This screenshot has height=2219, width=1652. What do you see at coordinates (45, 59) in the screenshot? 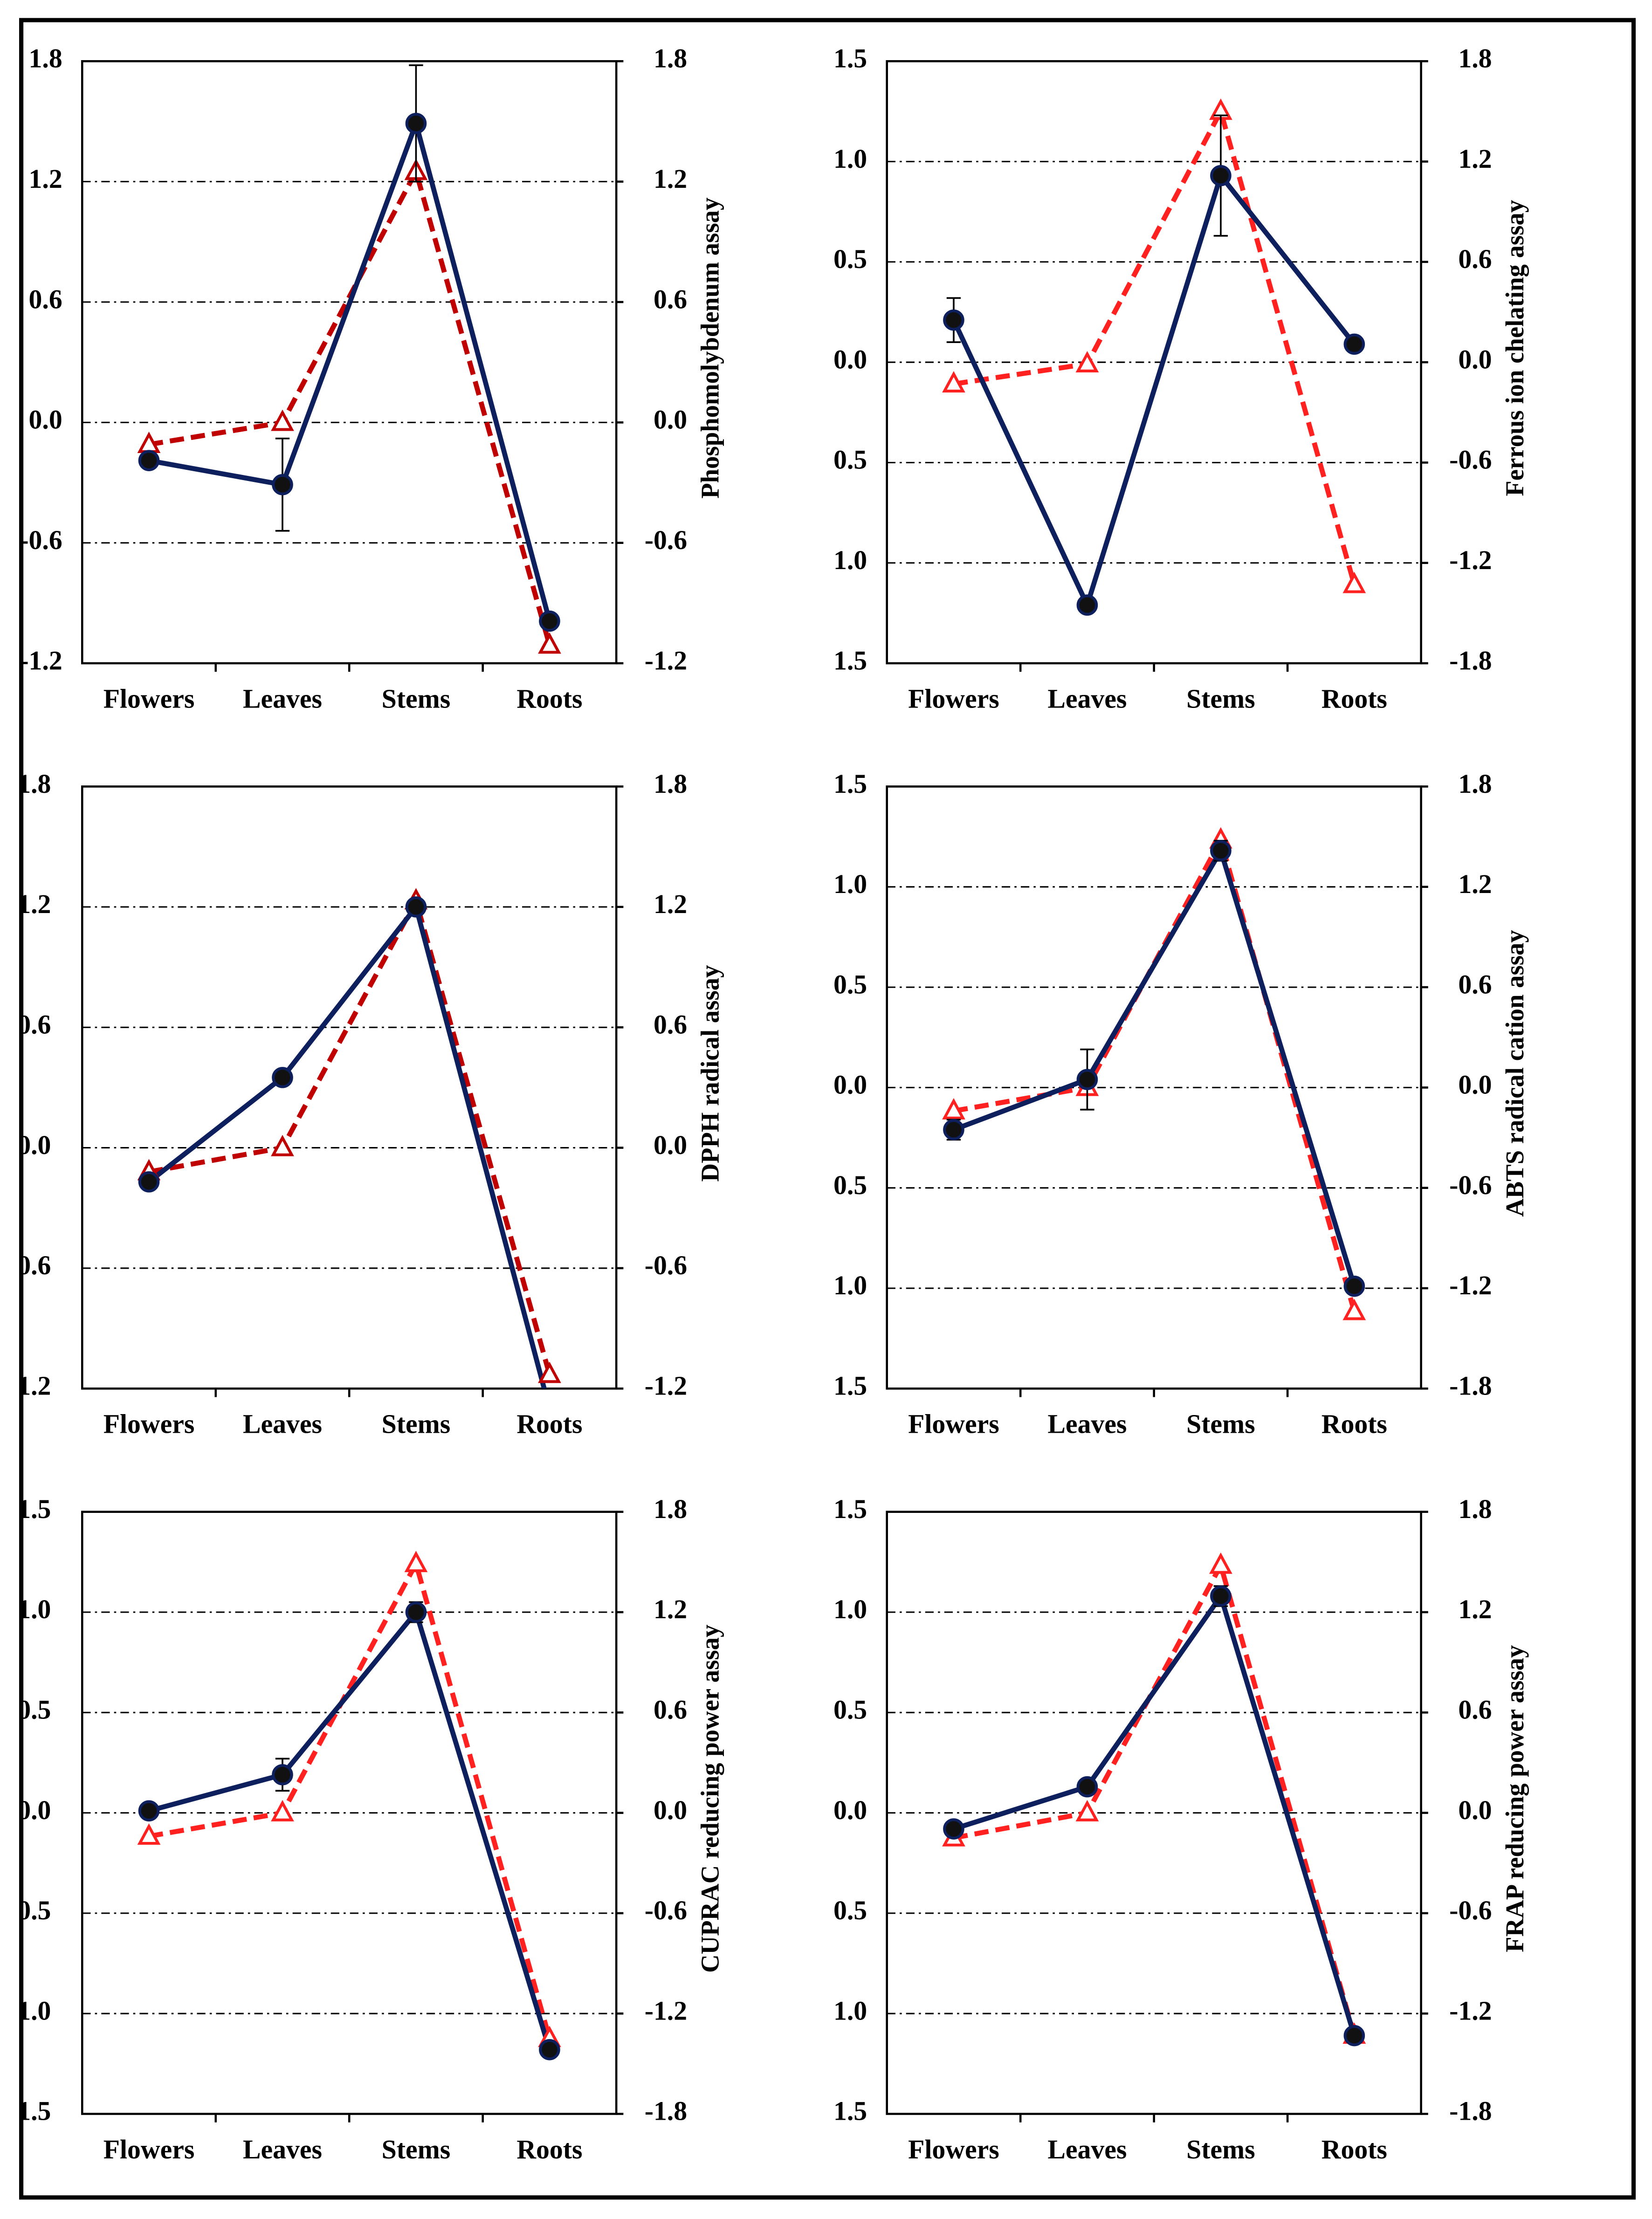
I see `y-tick-label: 1.8` at bounding box center [45, 59].